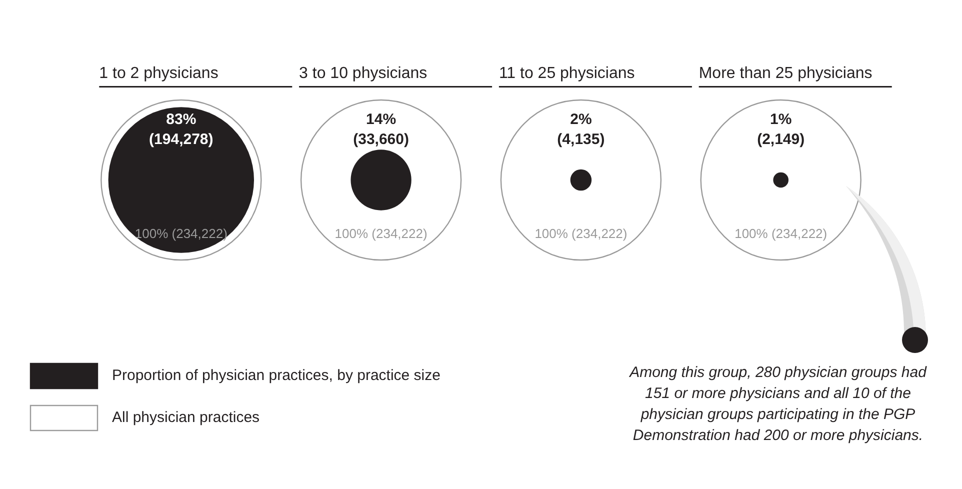 The image size is (962, 489). I want to click on legend-label: All physician practices, so click(186, 417).